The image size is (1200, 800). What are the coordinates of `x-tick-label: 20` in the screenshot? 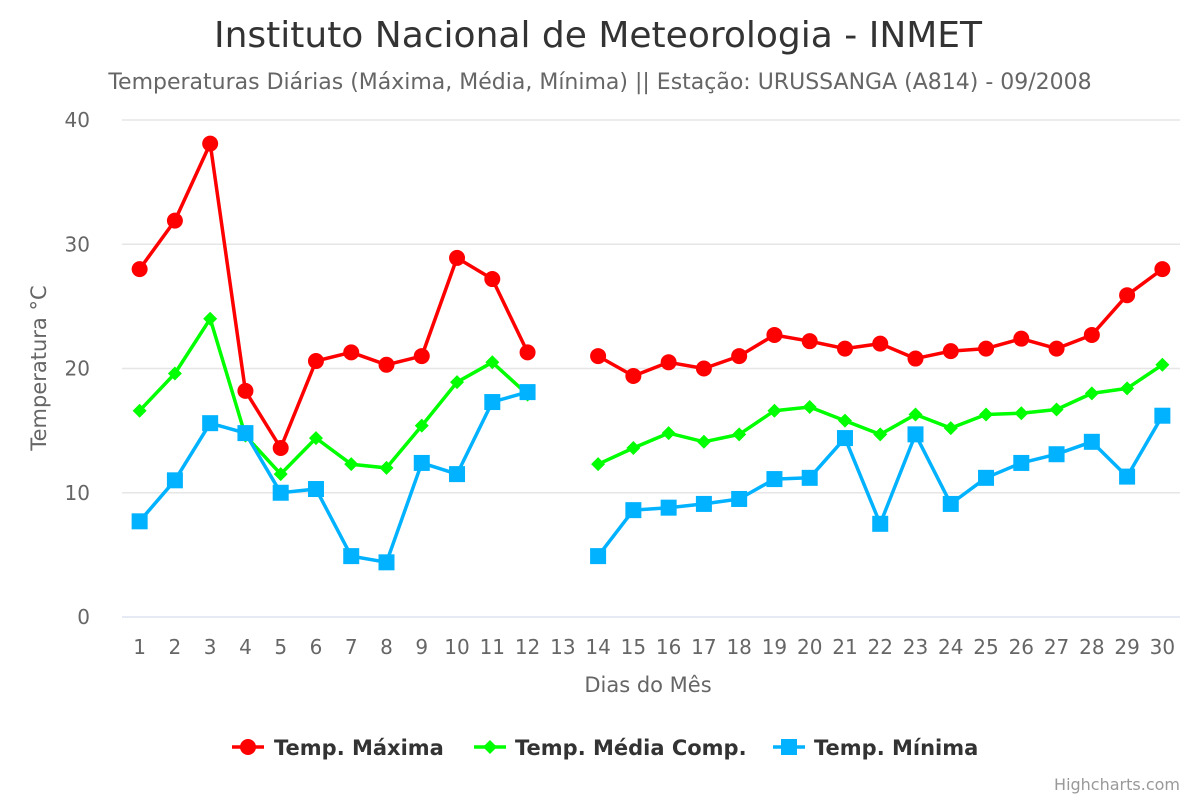 It's located at (809, 647).